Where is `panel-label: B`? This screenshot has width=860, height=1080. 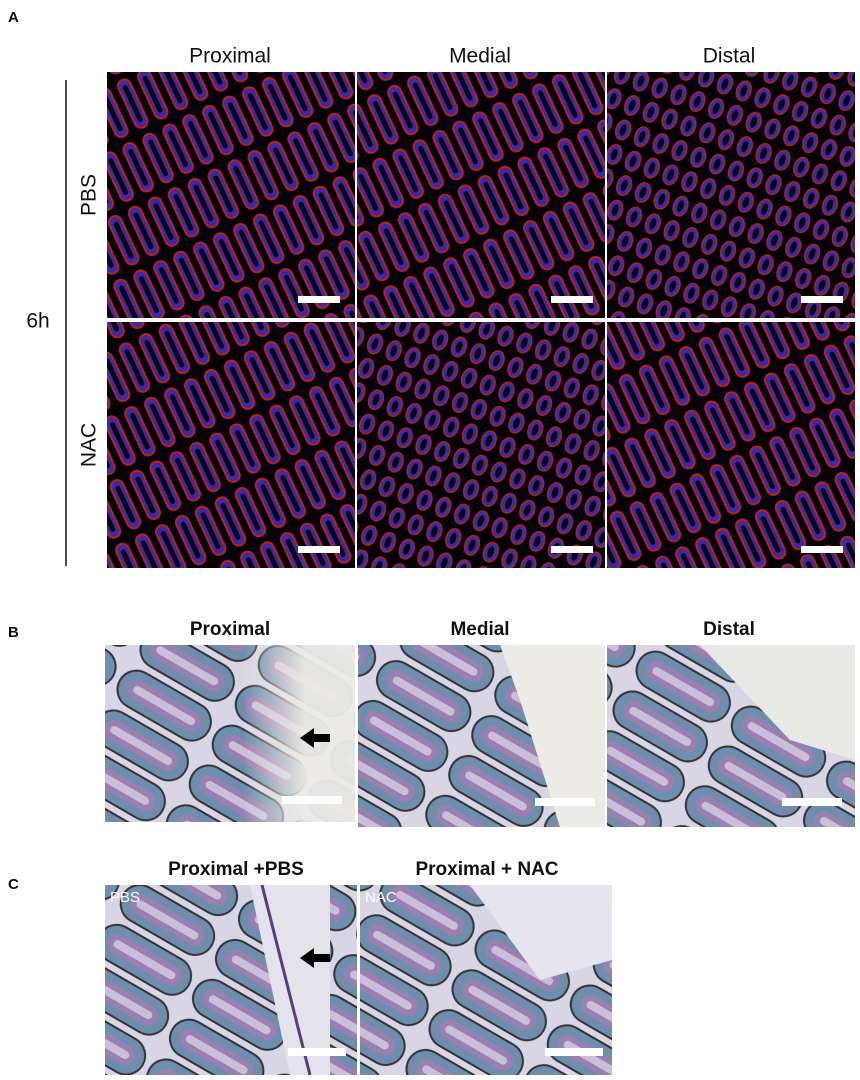 panel-label: B is located at coordinates (13, 632).